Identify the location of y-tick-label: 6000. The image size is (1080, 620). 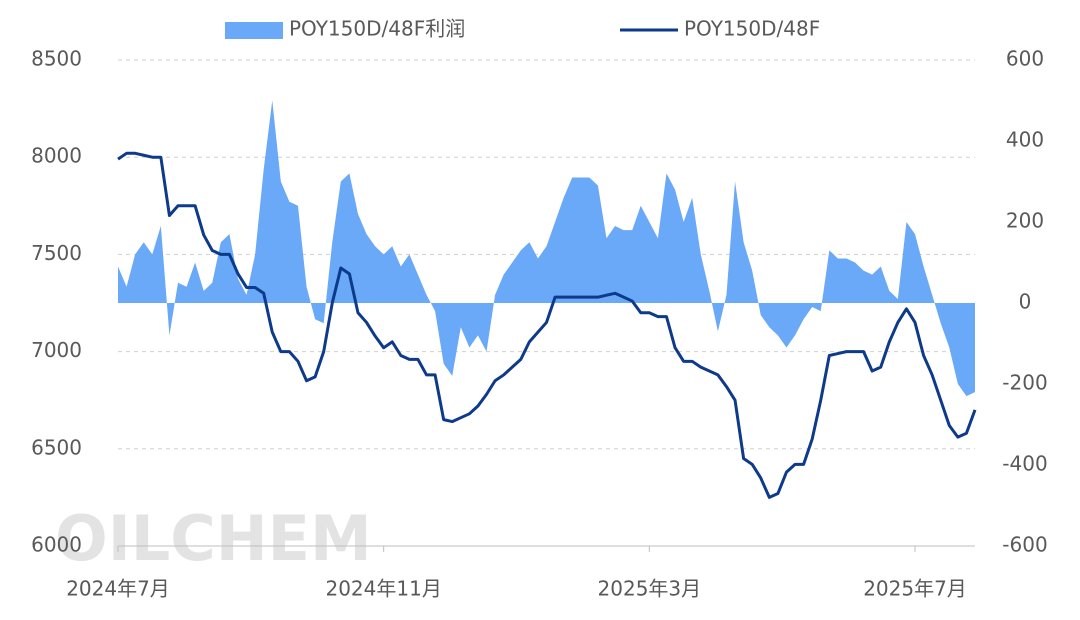
(56, 545).